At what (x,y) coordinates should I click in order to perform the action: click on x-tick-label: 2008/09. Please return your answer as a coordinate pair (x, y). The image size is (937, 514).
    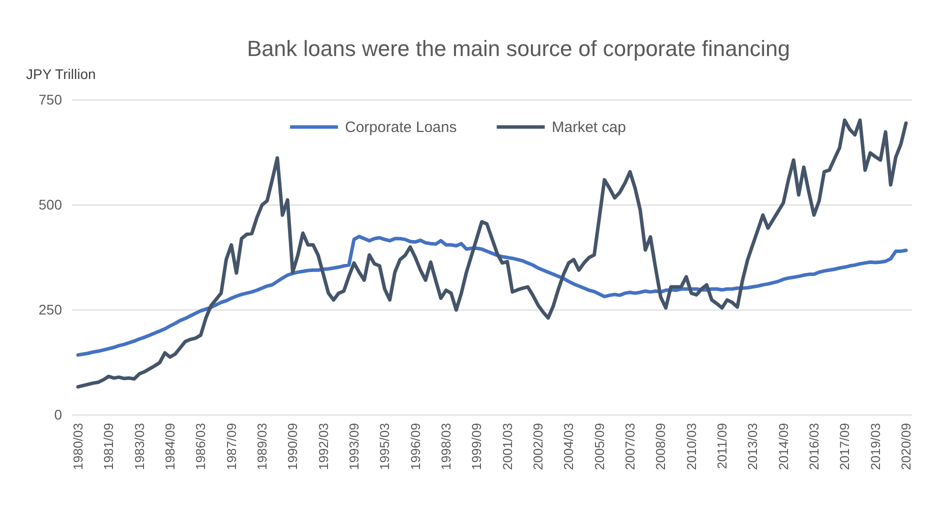
    Looking at the image, I should click on (660, 446).